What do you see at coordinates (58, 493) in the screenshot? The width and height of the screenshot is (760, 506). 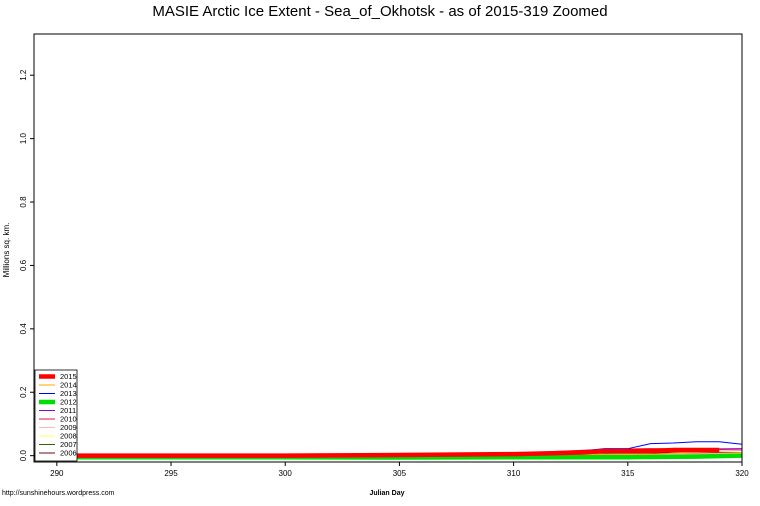 I see `source-credit: http://sunshinehours.wordpress.com` at bounding box center [58, 493].